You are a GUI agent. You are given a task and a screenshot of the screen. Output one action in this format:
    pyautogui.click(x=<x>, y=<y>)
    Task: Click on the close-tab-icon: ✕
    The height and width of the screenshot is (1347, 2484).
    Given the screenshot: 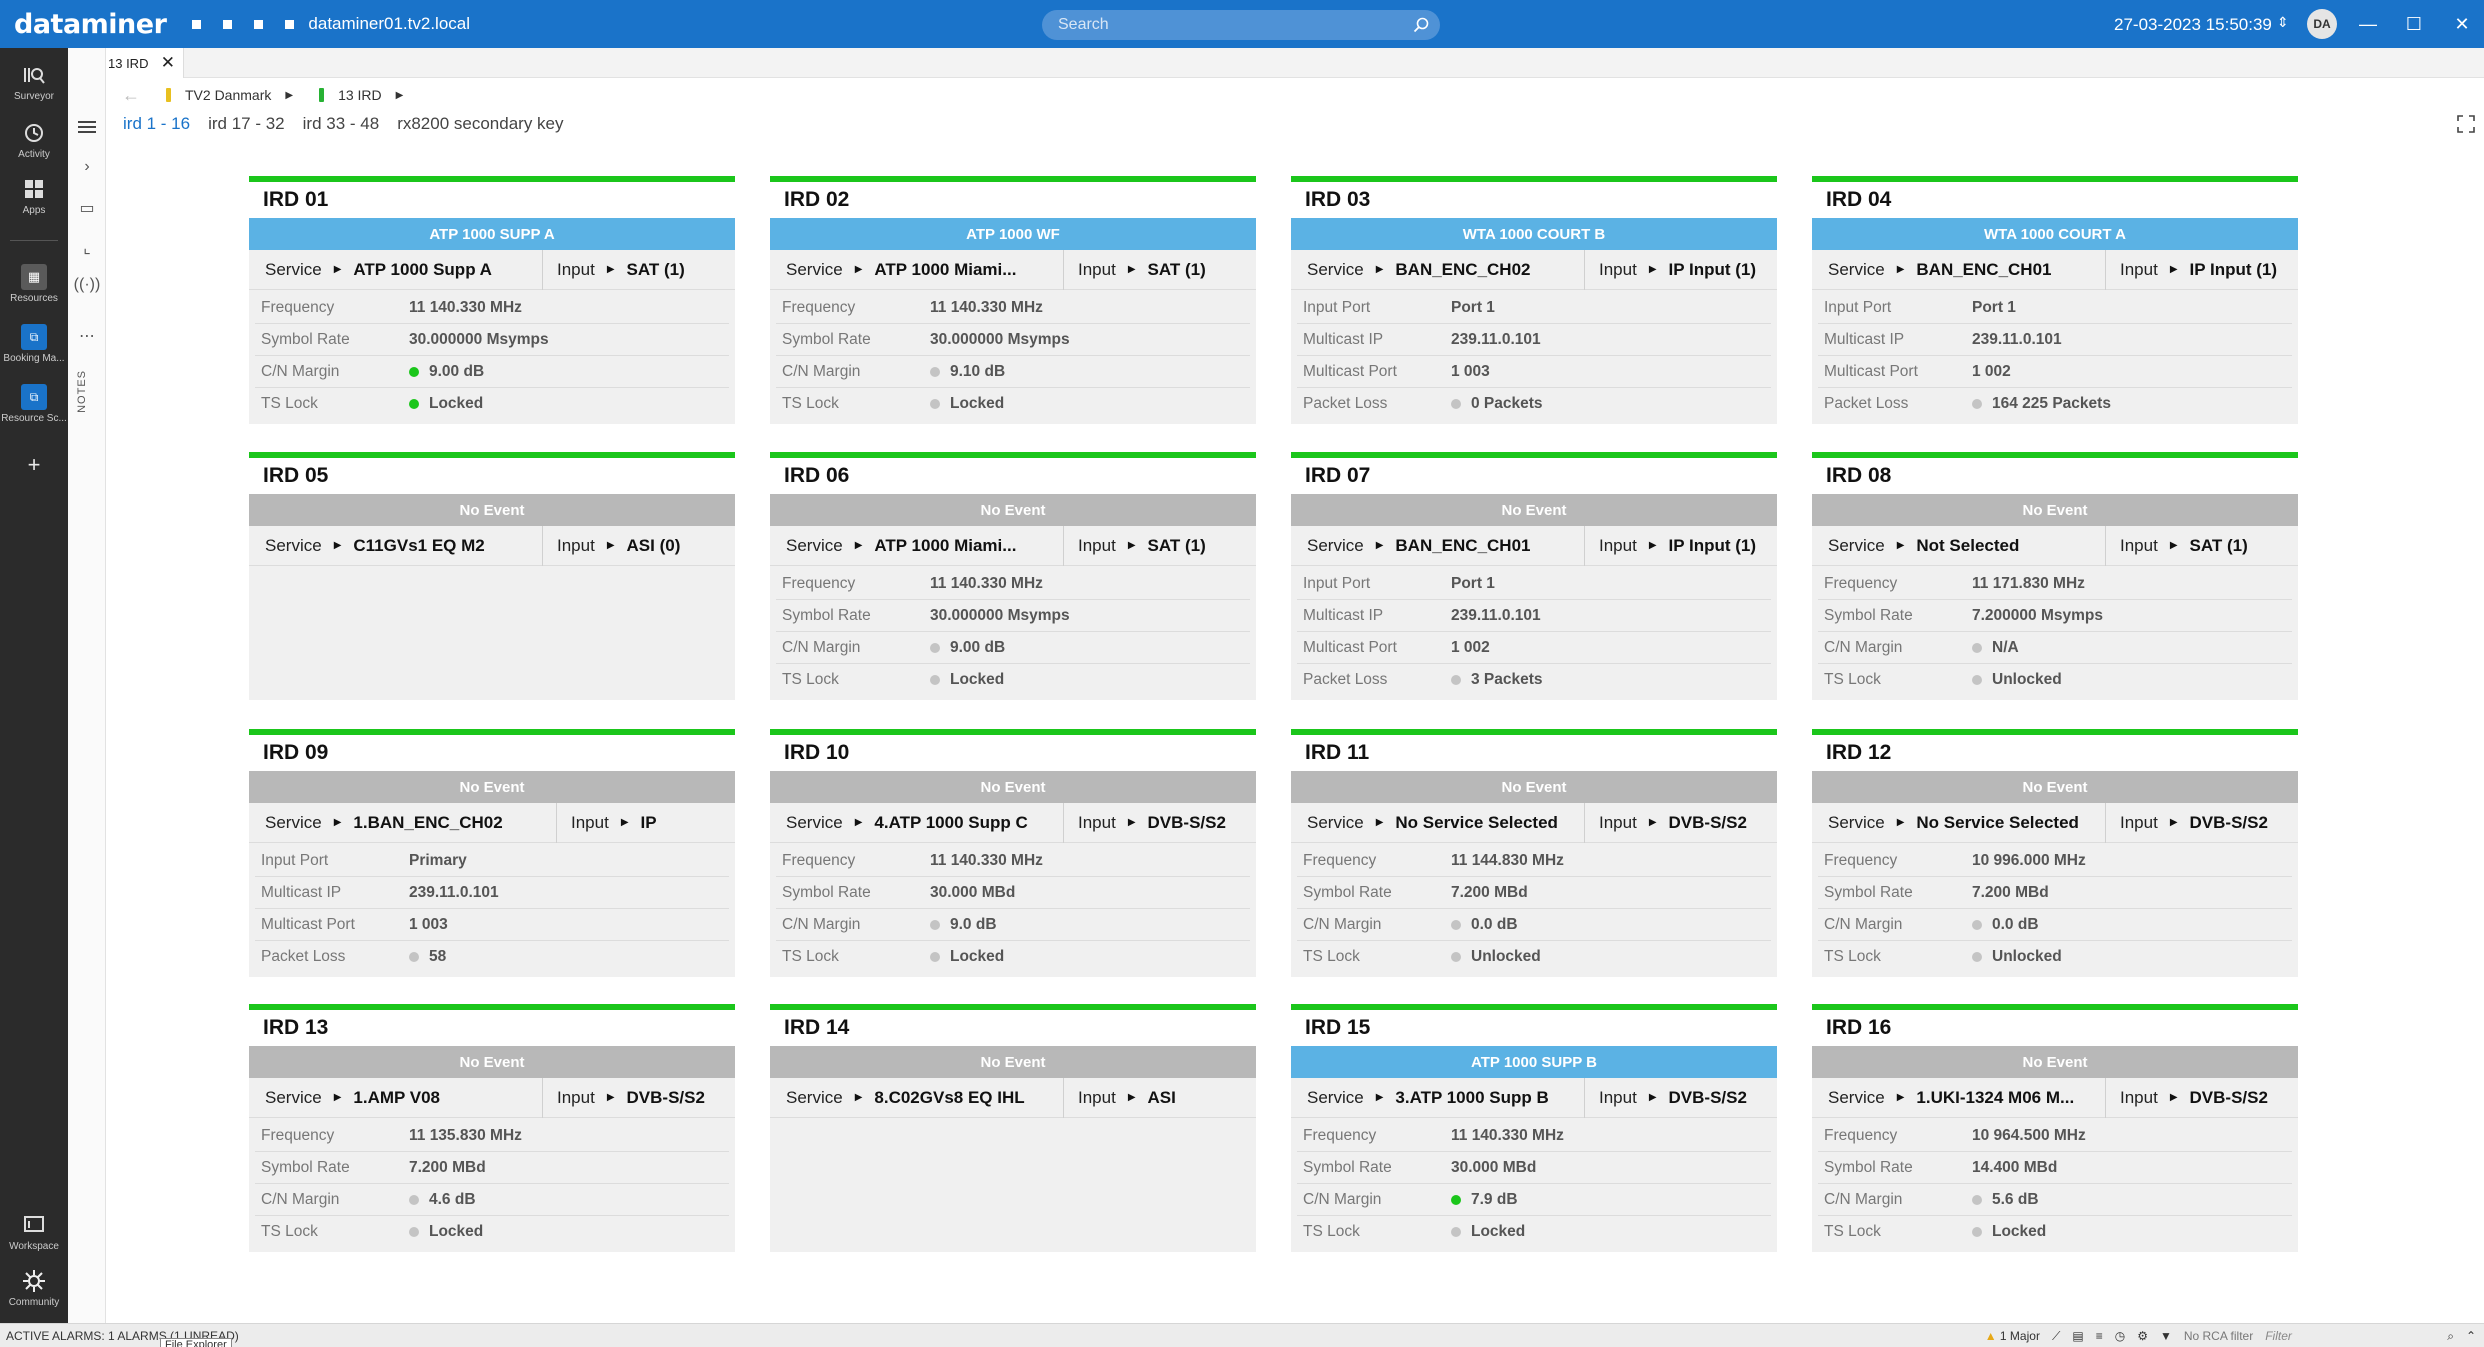 What is the action you would take?
    pyautogui.click(x=167, y=62)
    